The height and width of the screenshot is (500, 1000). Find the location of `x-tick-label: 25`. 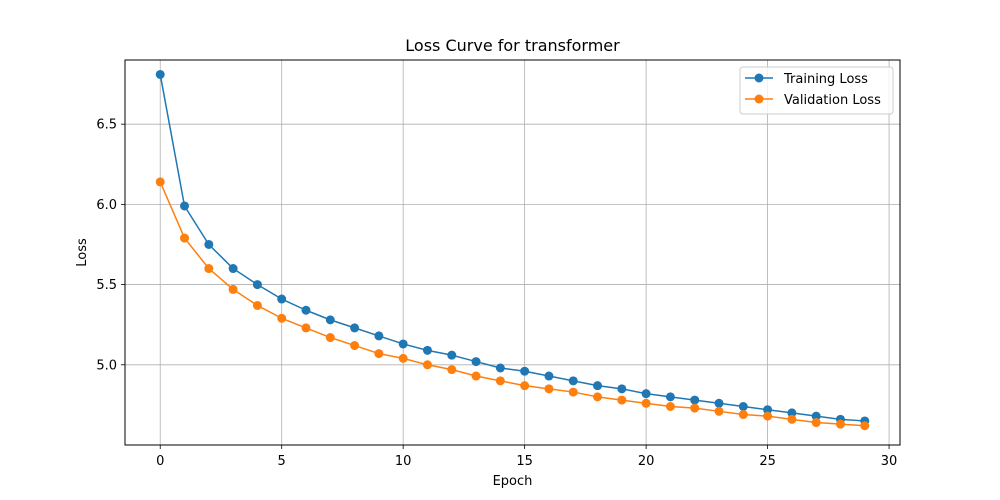

x-tick-label: 25 is located at coordinates (767, 461).